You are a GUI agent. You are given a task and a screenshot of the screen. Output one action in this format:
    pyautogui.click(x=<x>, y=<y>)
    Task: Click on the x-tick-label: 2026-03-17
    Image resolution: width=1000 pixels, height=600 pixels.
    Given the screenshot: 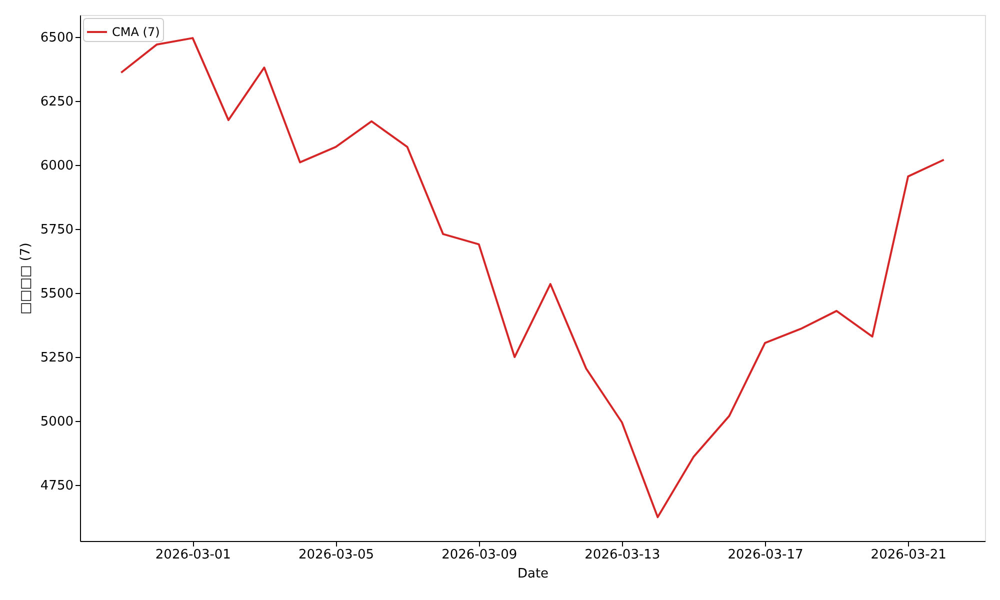 What is the action you would take?
    pyautogui.click(x=766, y=555)
    